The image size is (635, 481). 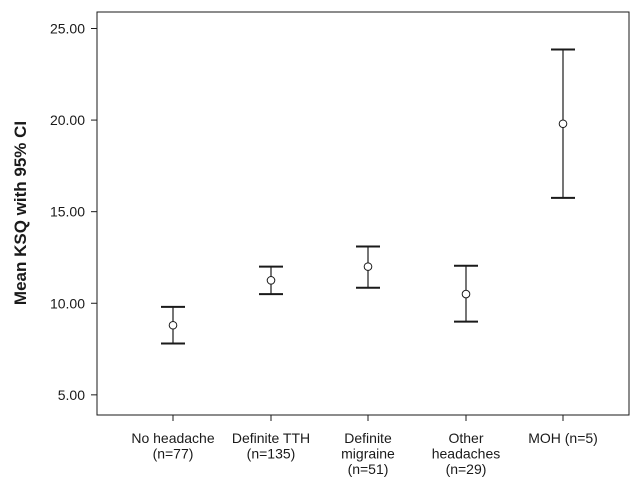 I want to click on x-category-label-line: Definite TTH, so click(x=271, y=438).